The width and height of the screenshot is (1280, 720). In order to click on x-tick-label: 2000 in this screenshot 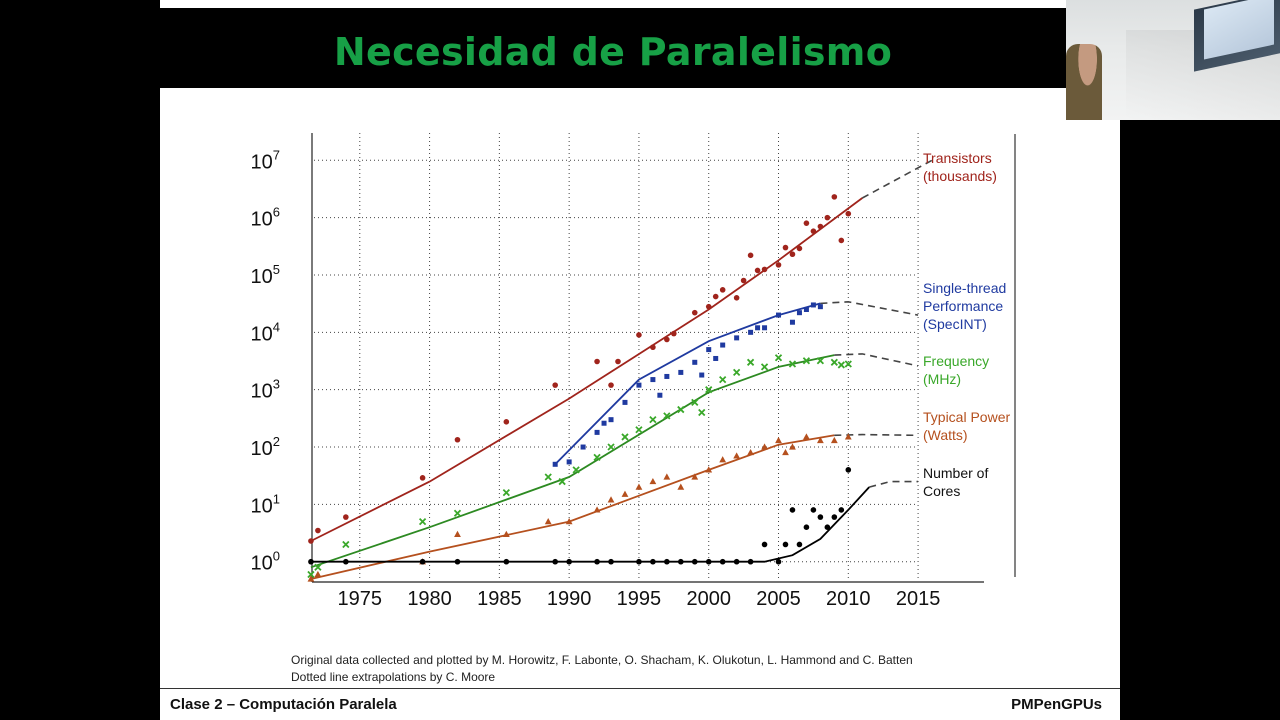, I will do `click(708, 599)`.